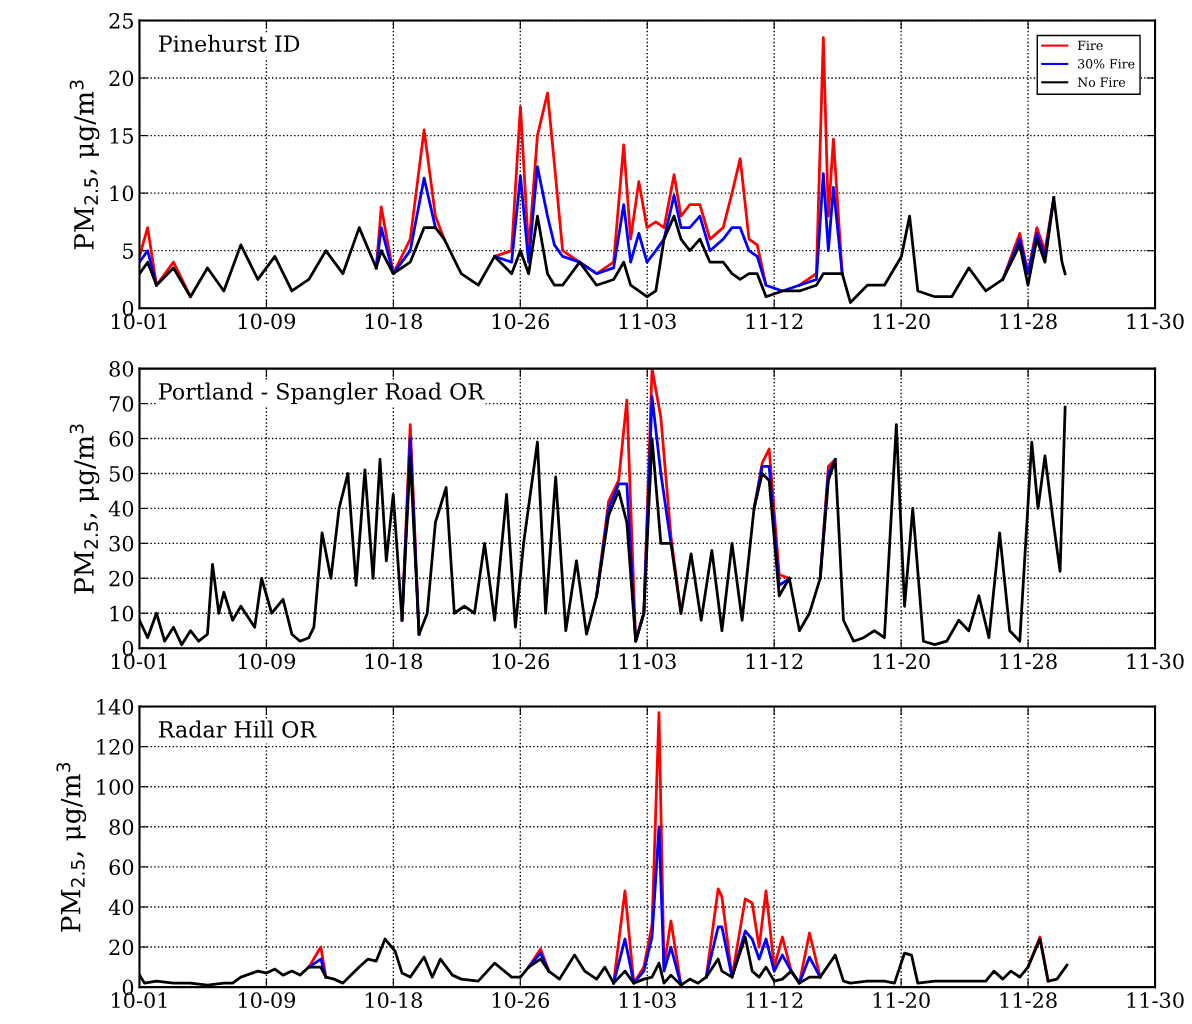  What do you see at coordinates (121, 473) in the screenshot?
I see `y-tick-label: 50` at bounding box center [121, 473].